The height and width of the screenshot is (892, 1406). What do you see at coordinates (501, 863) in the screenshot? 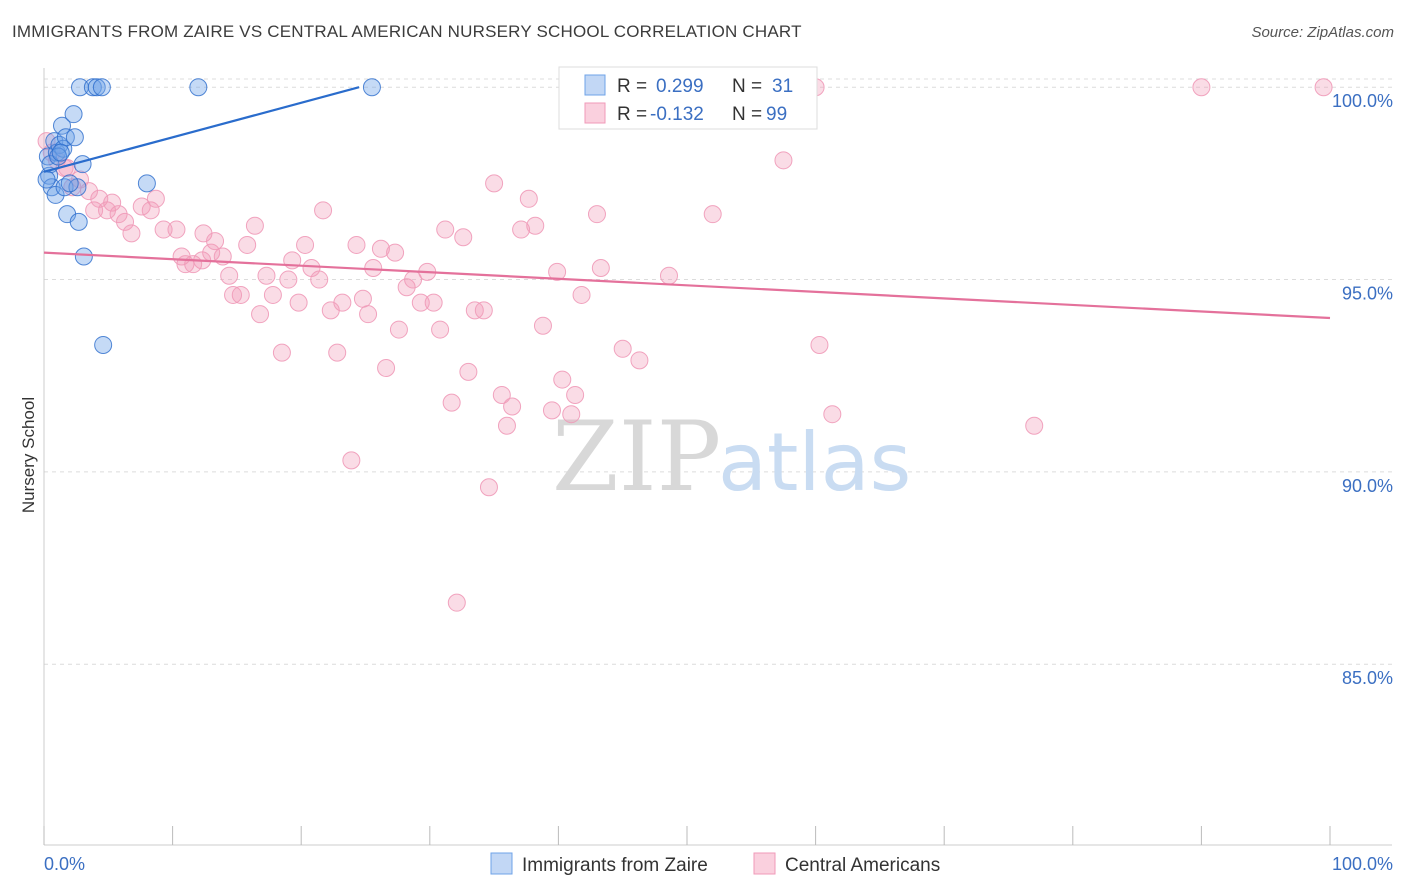
I see `legend-swatch-zaire-bottom` at bounding box center [501, 863].